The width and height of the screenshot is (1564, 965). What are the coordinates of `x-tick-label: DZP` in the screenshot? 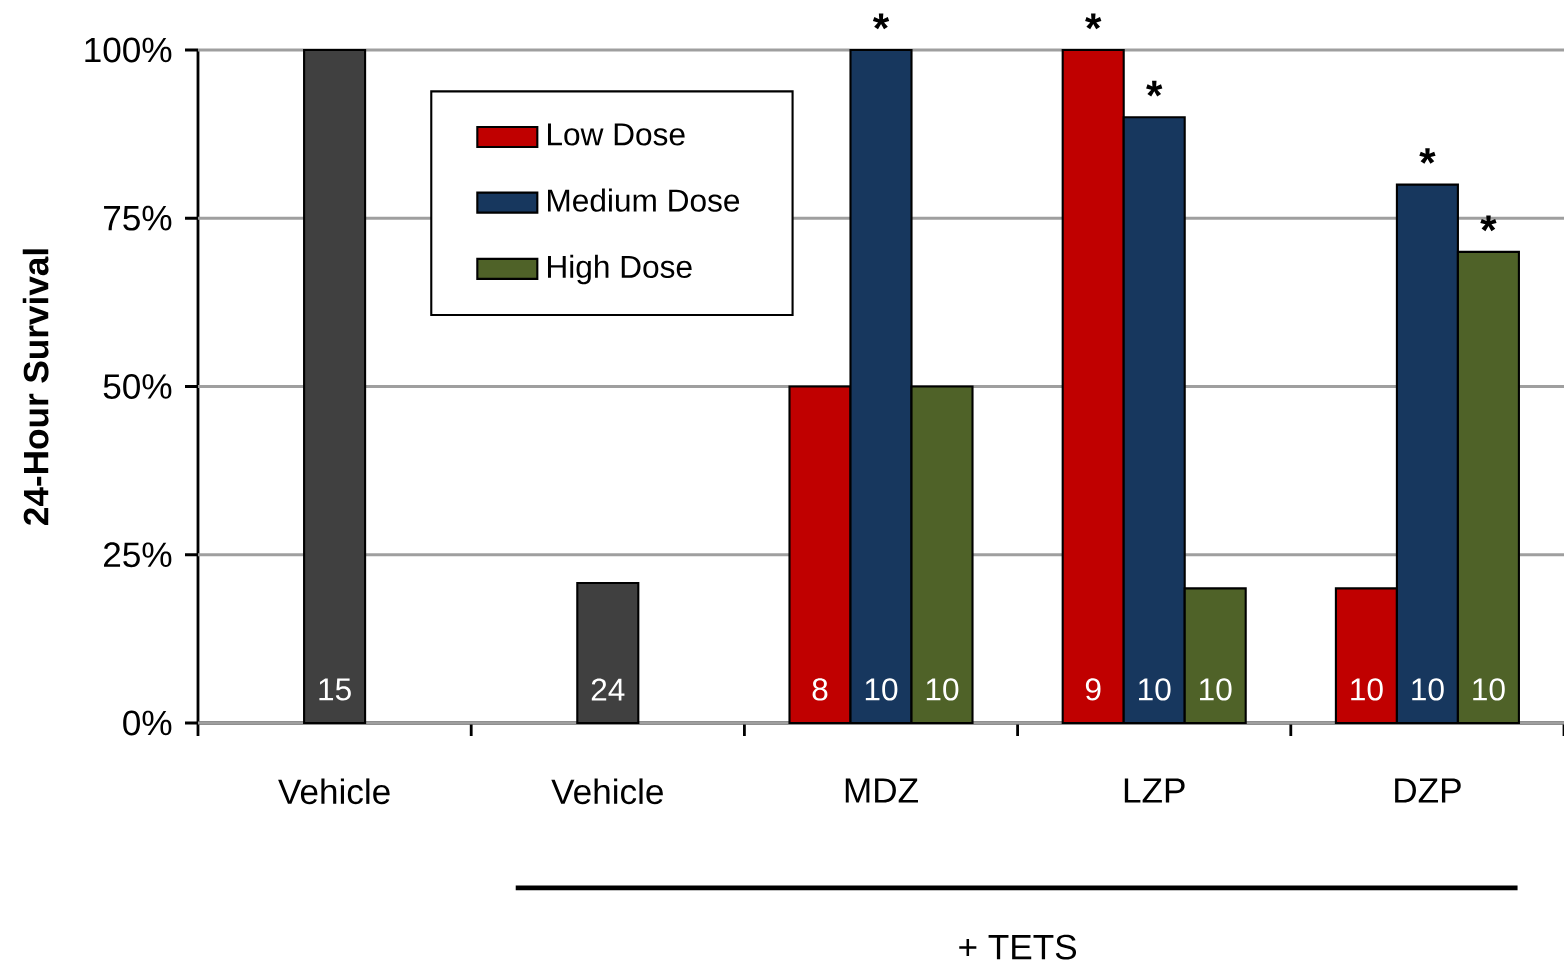 It's located at (1428, 790).